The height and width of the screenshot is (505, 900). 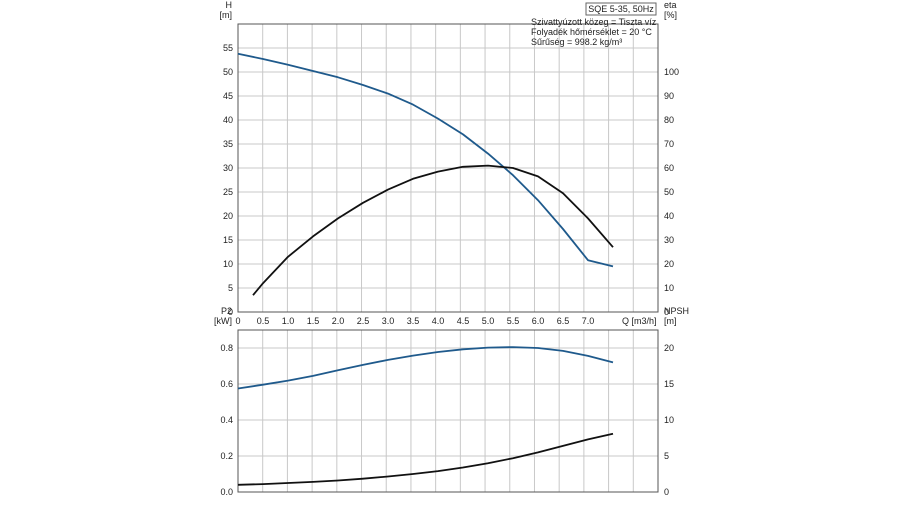 What do you see at coordinates (263, 321) in the screenshot?
I see `x-axis-tick: 0.5` at bounding box center [263, 321].